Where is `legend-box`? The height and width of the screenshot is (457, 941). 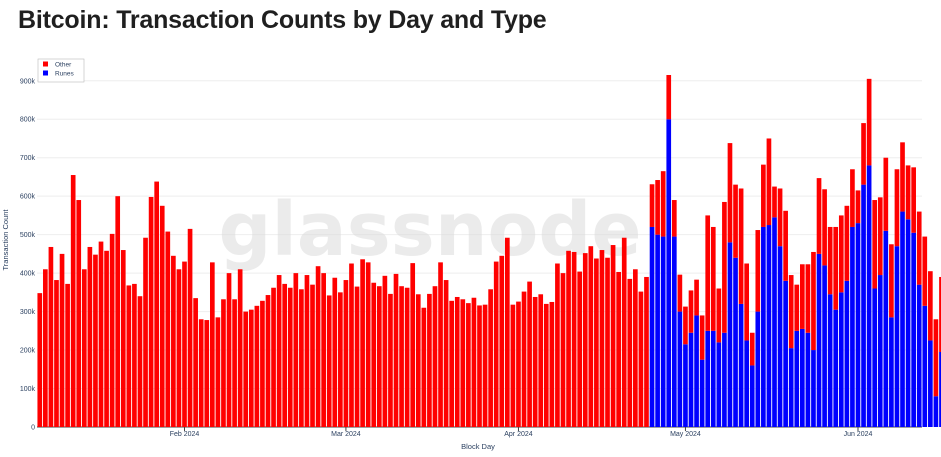
legend-box is located at coordinates (61, 70).